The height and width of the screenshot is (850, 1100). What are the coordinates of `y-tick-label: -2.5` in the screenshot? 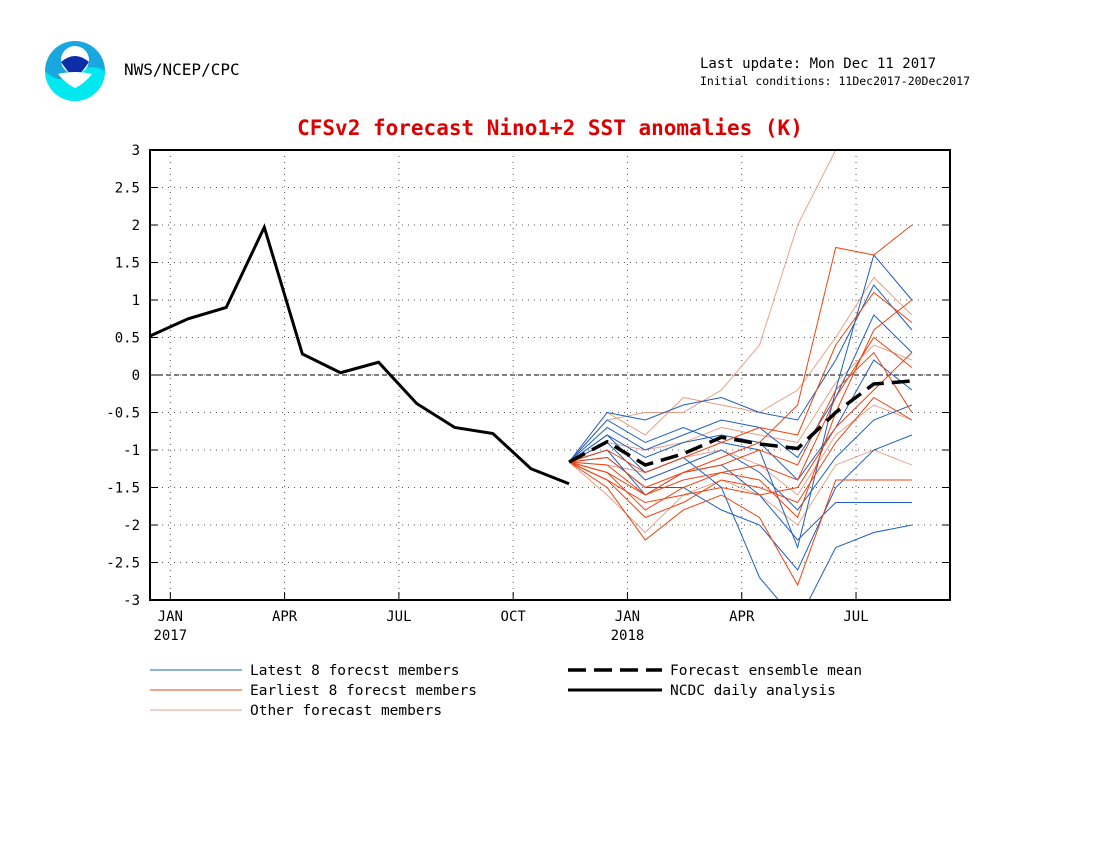 It's located at (123, 564).